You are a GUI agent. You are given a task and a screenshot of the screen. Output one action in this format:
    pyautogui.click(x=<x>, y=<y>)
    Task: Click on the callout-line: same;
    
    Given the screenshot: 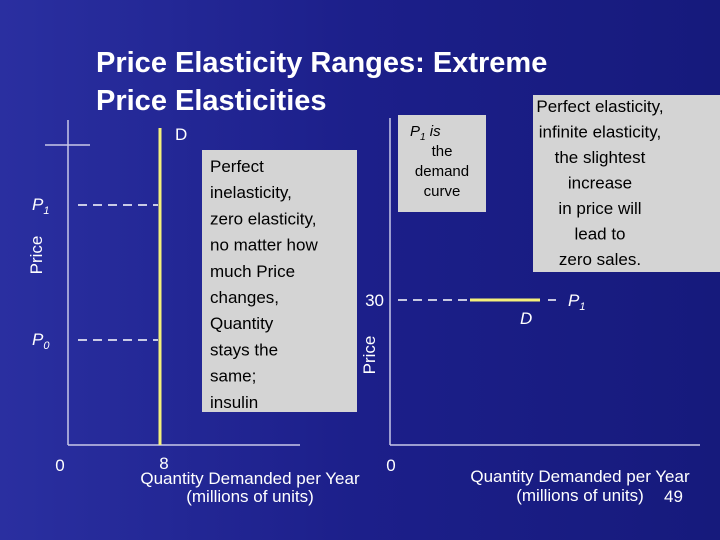 What is the action you would take?
    pyautogui.click(x=233, y=376)
    